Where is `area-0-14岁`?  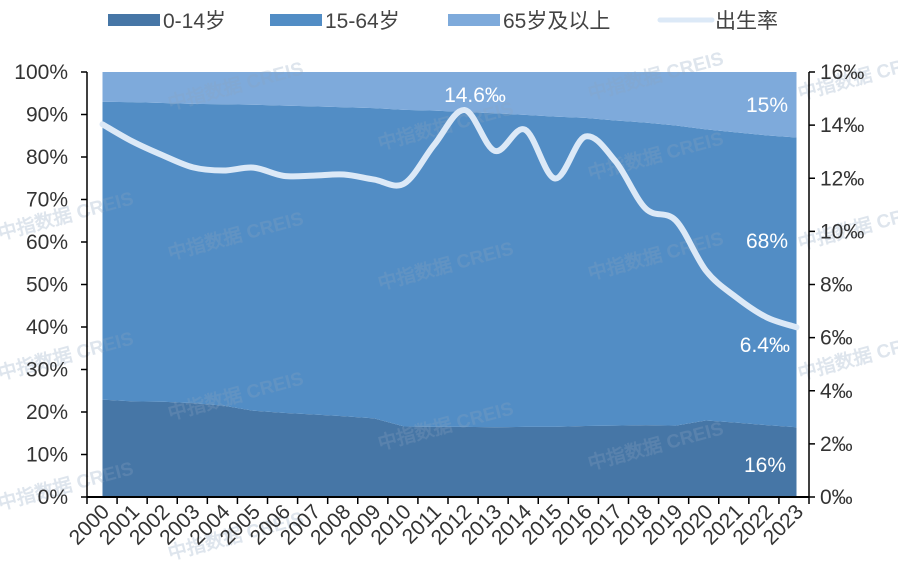
area-0-14岁 is located at coordinates (449, 448).